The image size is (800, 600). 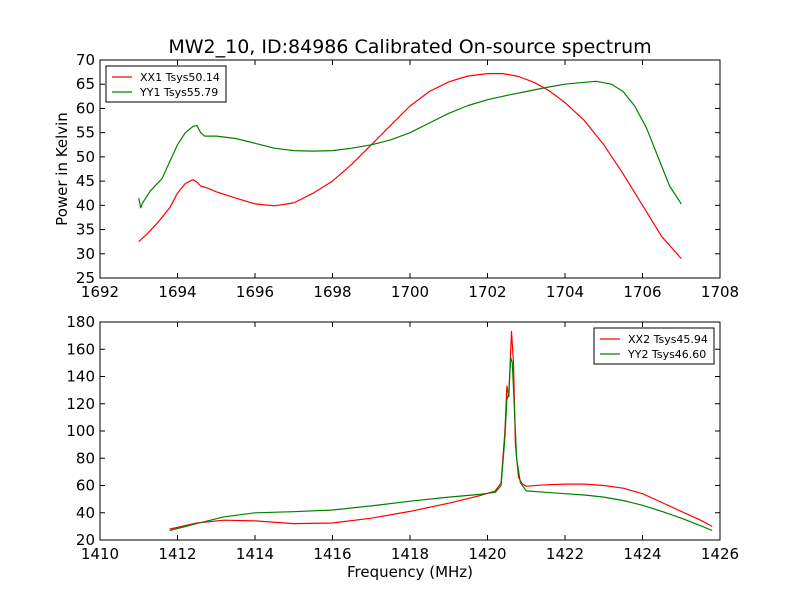 What do you see at coordinates (80, 377) in the screenshot?
I see `y-tick-label: 140` at bounding box center [80, 377].